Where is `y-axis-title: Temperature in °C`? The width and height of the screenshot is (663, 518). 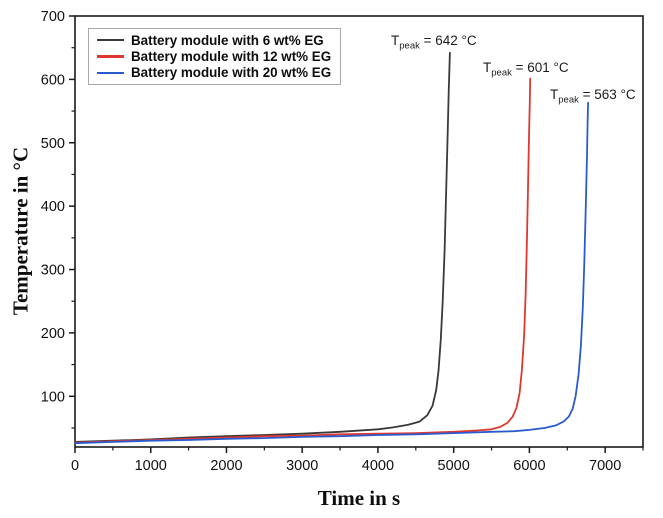 y-axis-title: Temperature in °C is located at coordinates (20, 231).